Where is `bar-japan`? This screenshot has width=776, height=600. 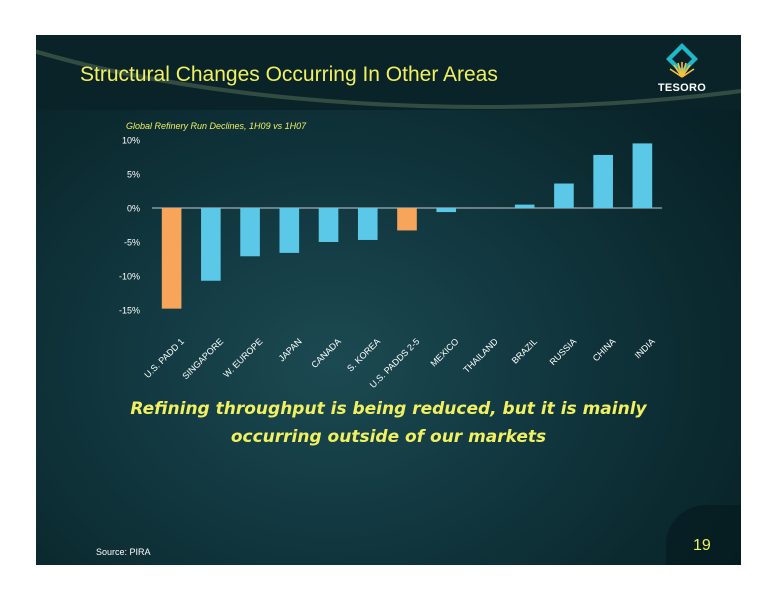
bar-japan is located at coordinates (289, 230).